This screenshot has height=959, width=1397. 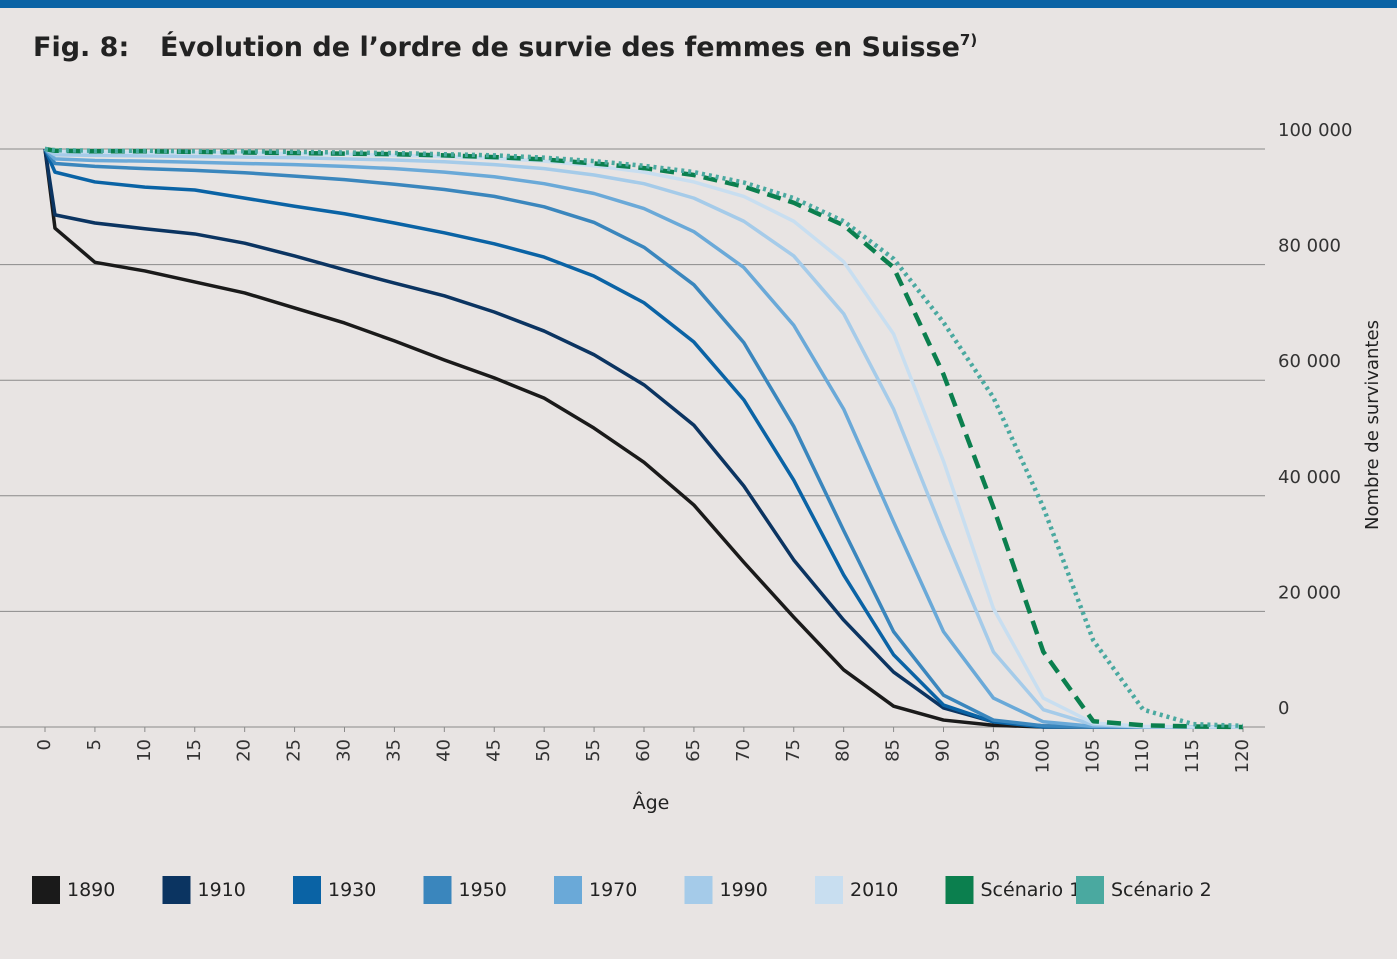 What do you see at coordinates (968, 40) in the screenshot?
I see `title-note: 7)` at bounding box center [968, 40].